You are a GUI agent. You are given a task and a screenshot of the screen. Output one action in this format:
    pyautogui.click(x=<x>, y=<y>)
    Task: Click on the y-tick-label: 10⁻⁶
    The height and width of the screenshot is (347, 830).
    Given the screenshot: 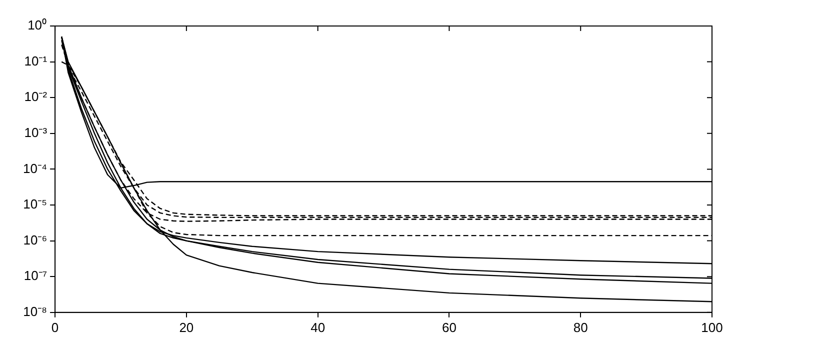 What is the action you would take?
    pyautogui.click(x=35, y=240)
    